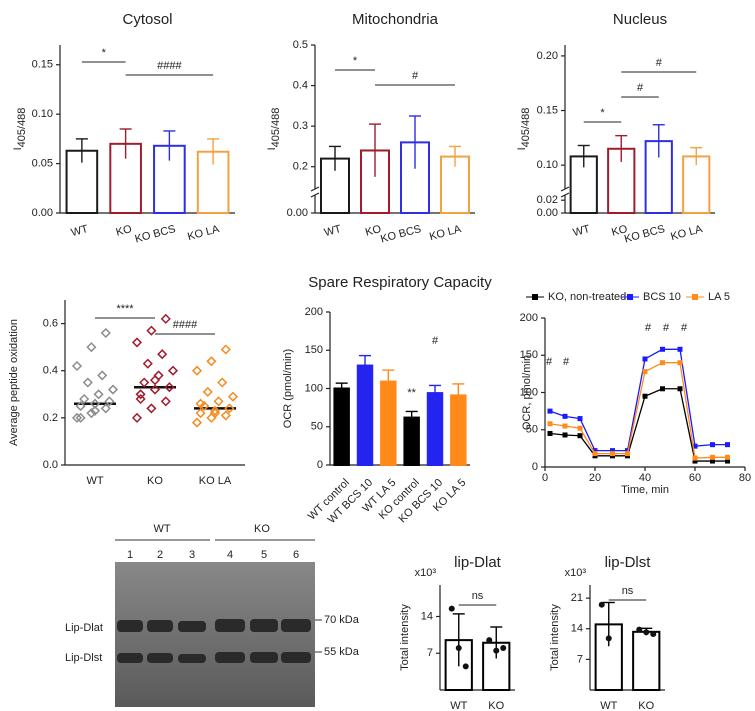  I want to click on y-tick-label: 0.00, so click(547, 213).